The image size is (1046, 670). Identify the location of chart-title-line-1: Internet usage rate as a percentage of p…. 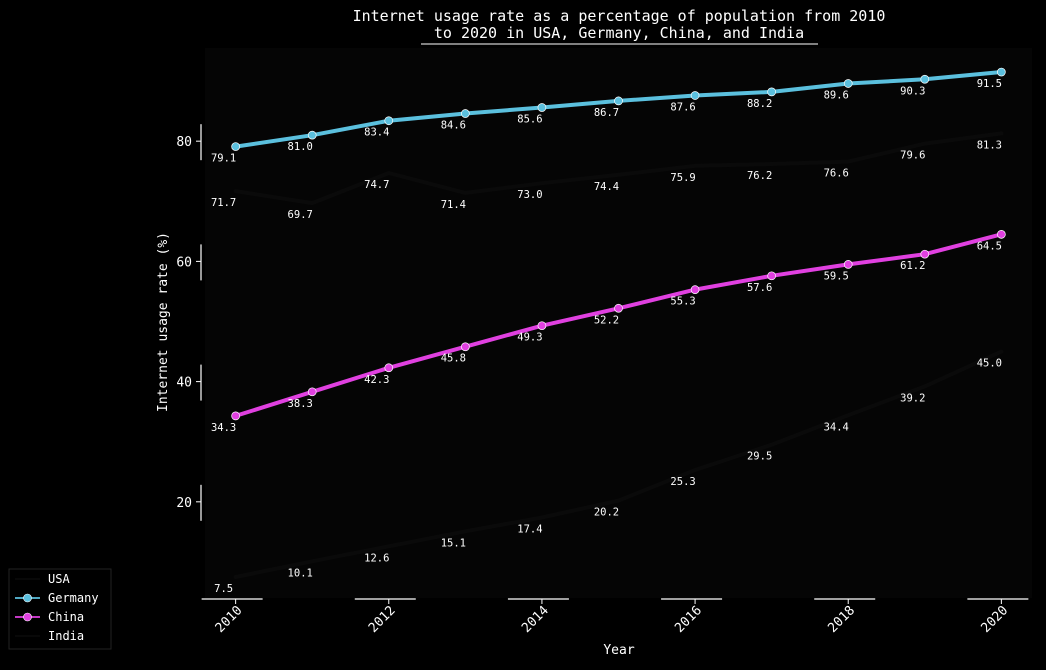
(619, 16).